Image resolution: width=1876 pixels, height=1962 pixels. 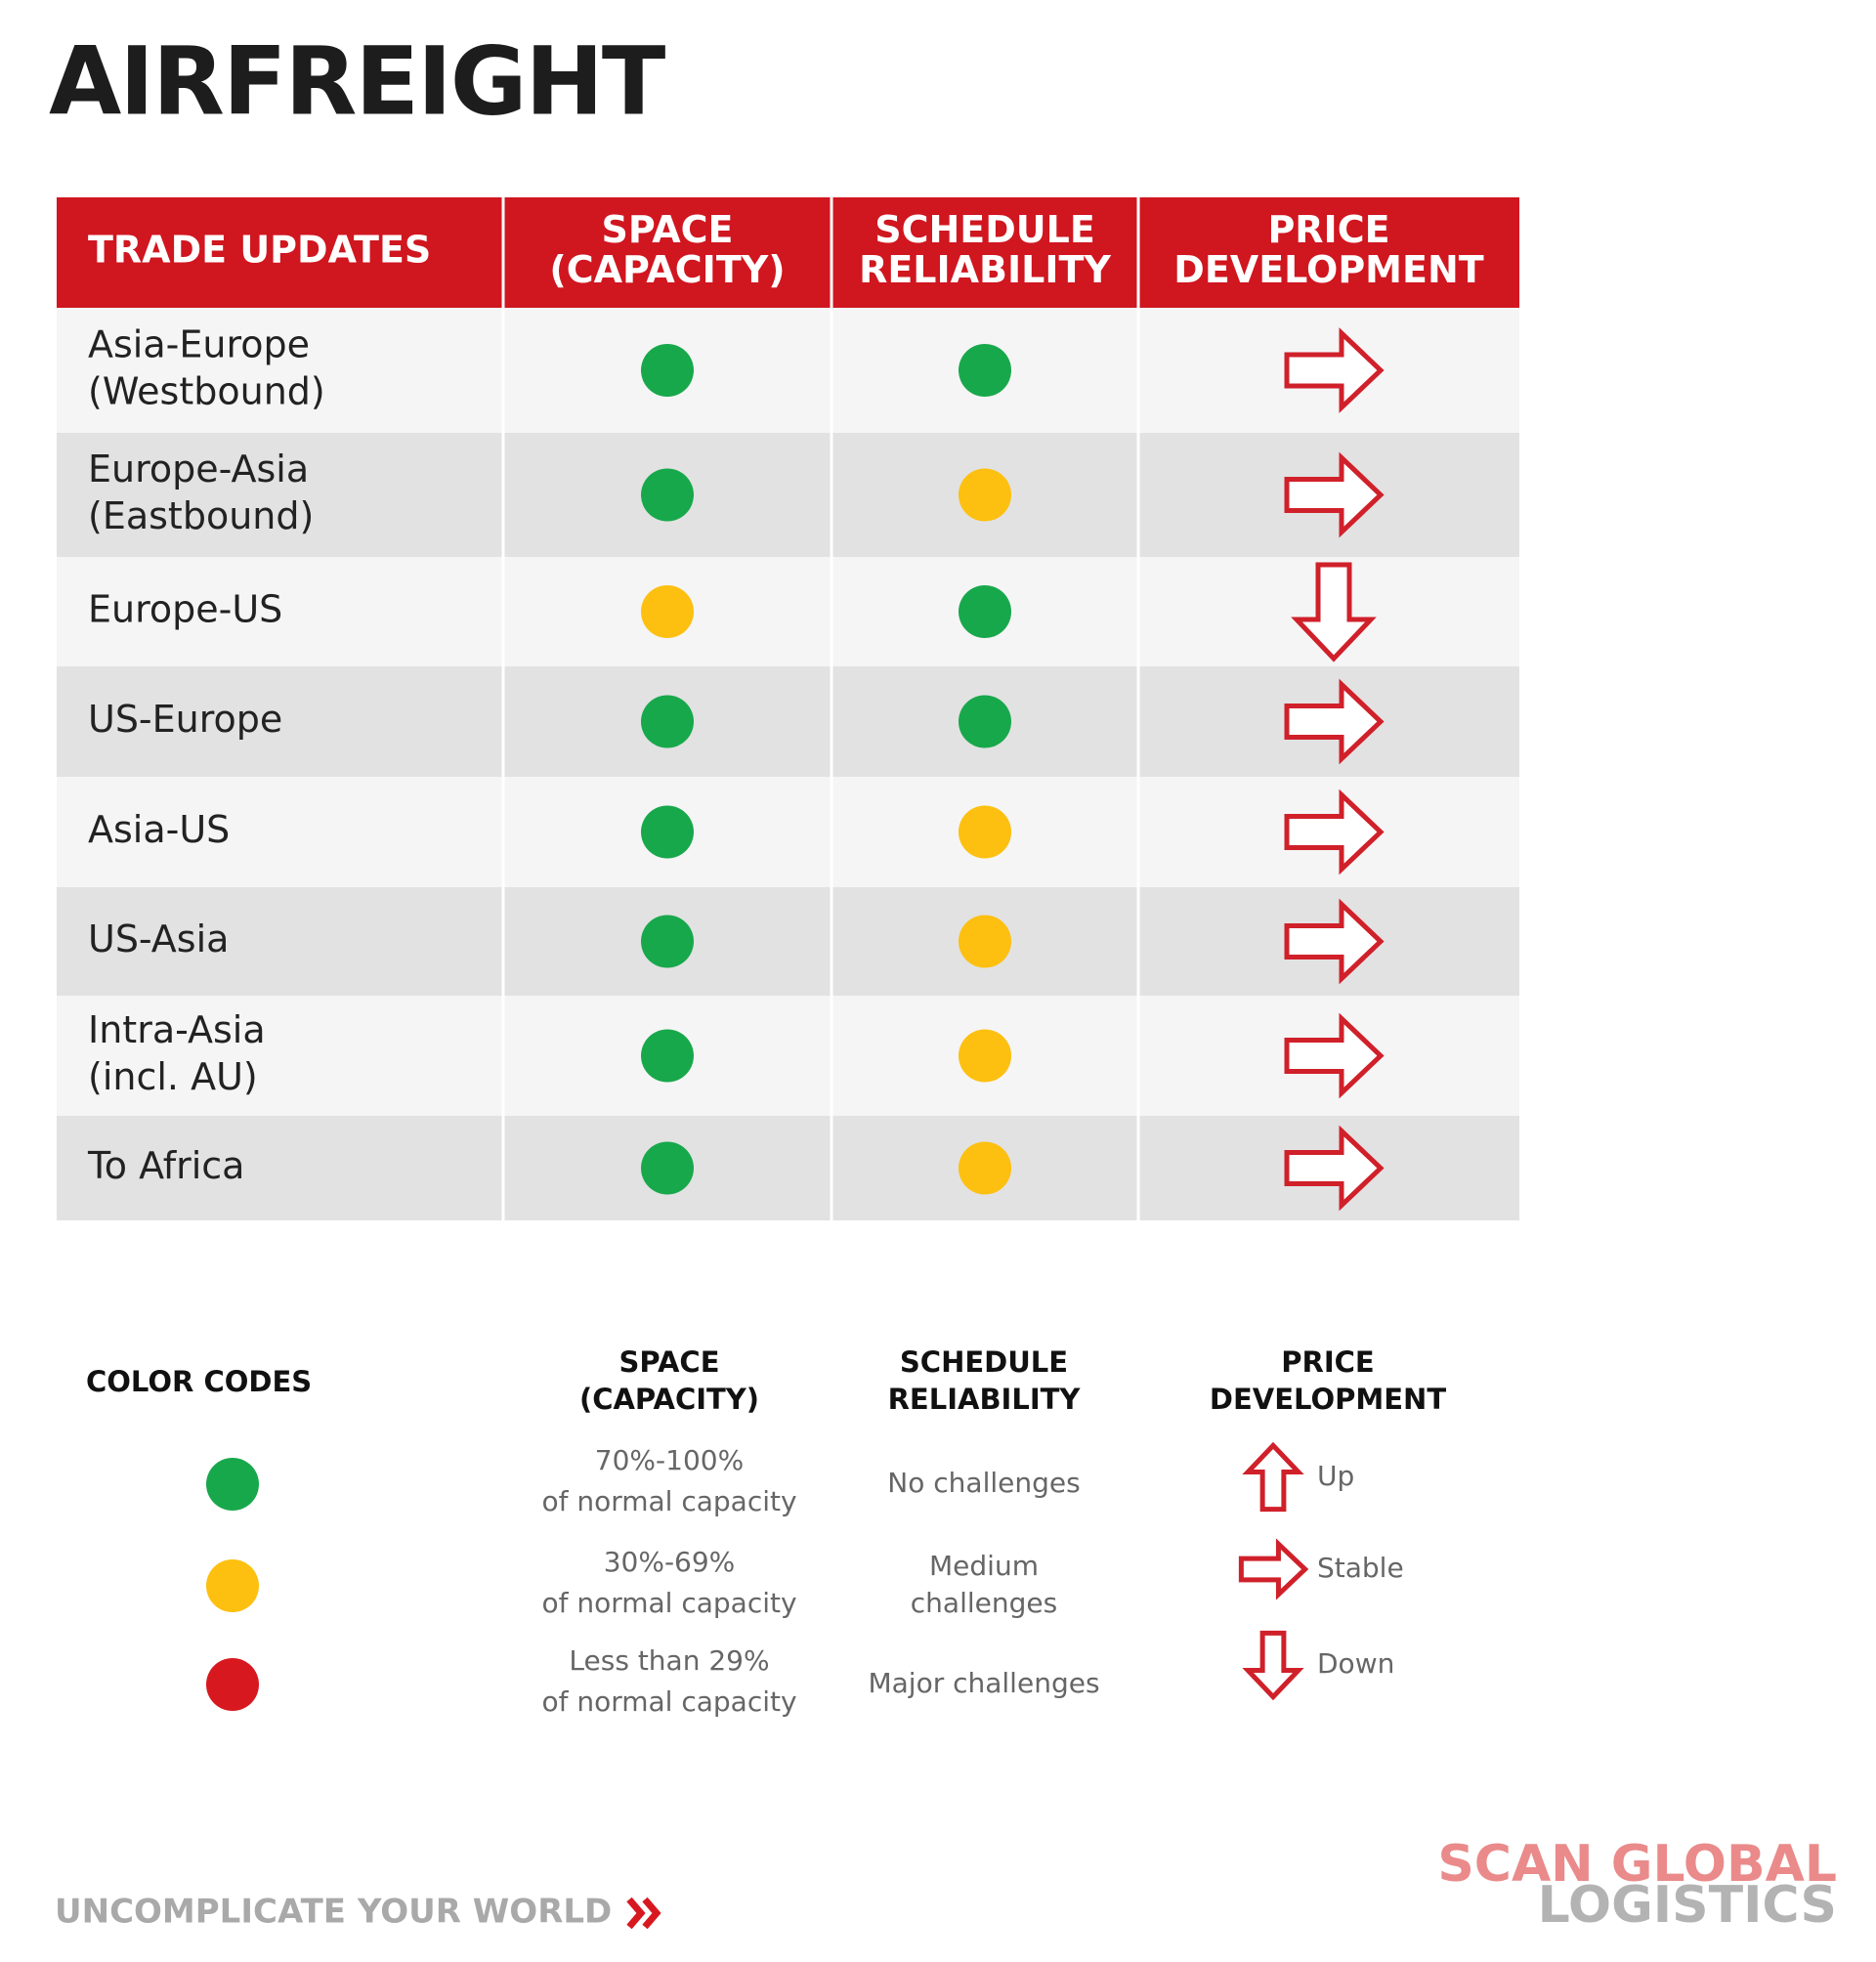 What do you see at coordinates (201, 516) in the screenshot?
I see `trade-name: (Eastbound)` at bounding box center [201, 516].